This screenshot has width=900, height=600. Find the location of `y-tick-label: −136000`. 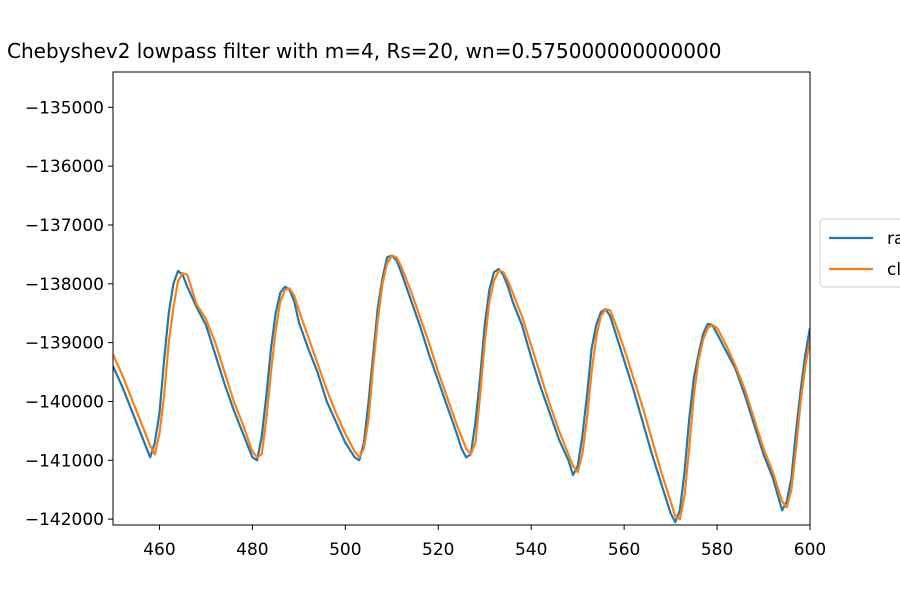

y-tick-label: −136000 is located at coordinates (64, 167).